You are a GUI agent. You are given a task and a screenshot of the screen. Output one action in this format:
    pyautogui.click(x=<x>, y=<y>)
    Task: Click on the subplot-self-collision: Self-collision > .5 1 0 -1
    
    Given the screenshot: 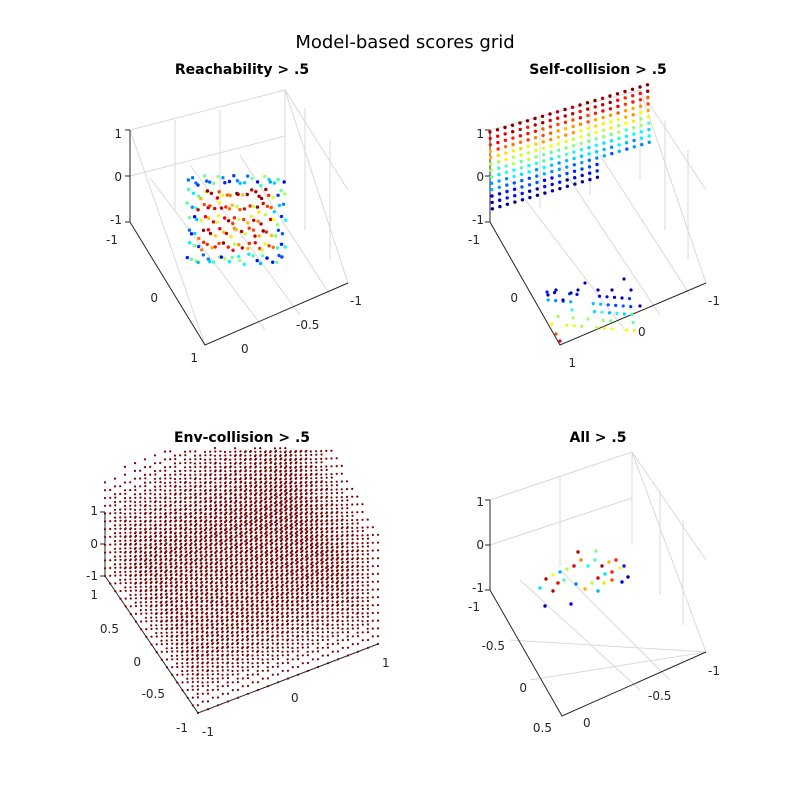 What is the action you would take?
    pyautogui.click(x=594, y=216)
    